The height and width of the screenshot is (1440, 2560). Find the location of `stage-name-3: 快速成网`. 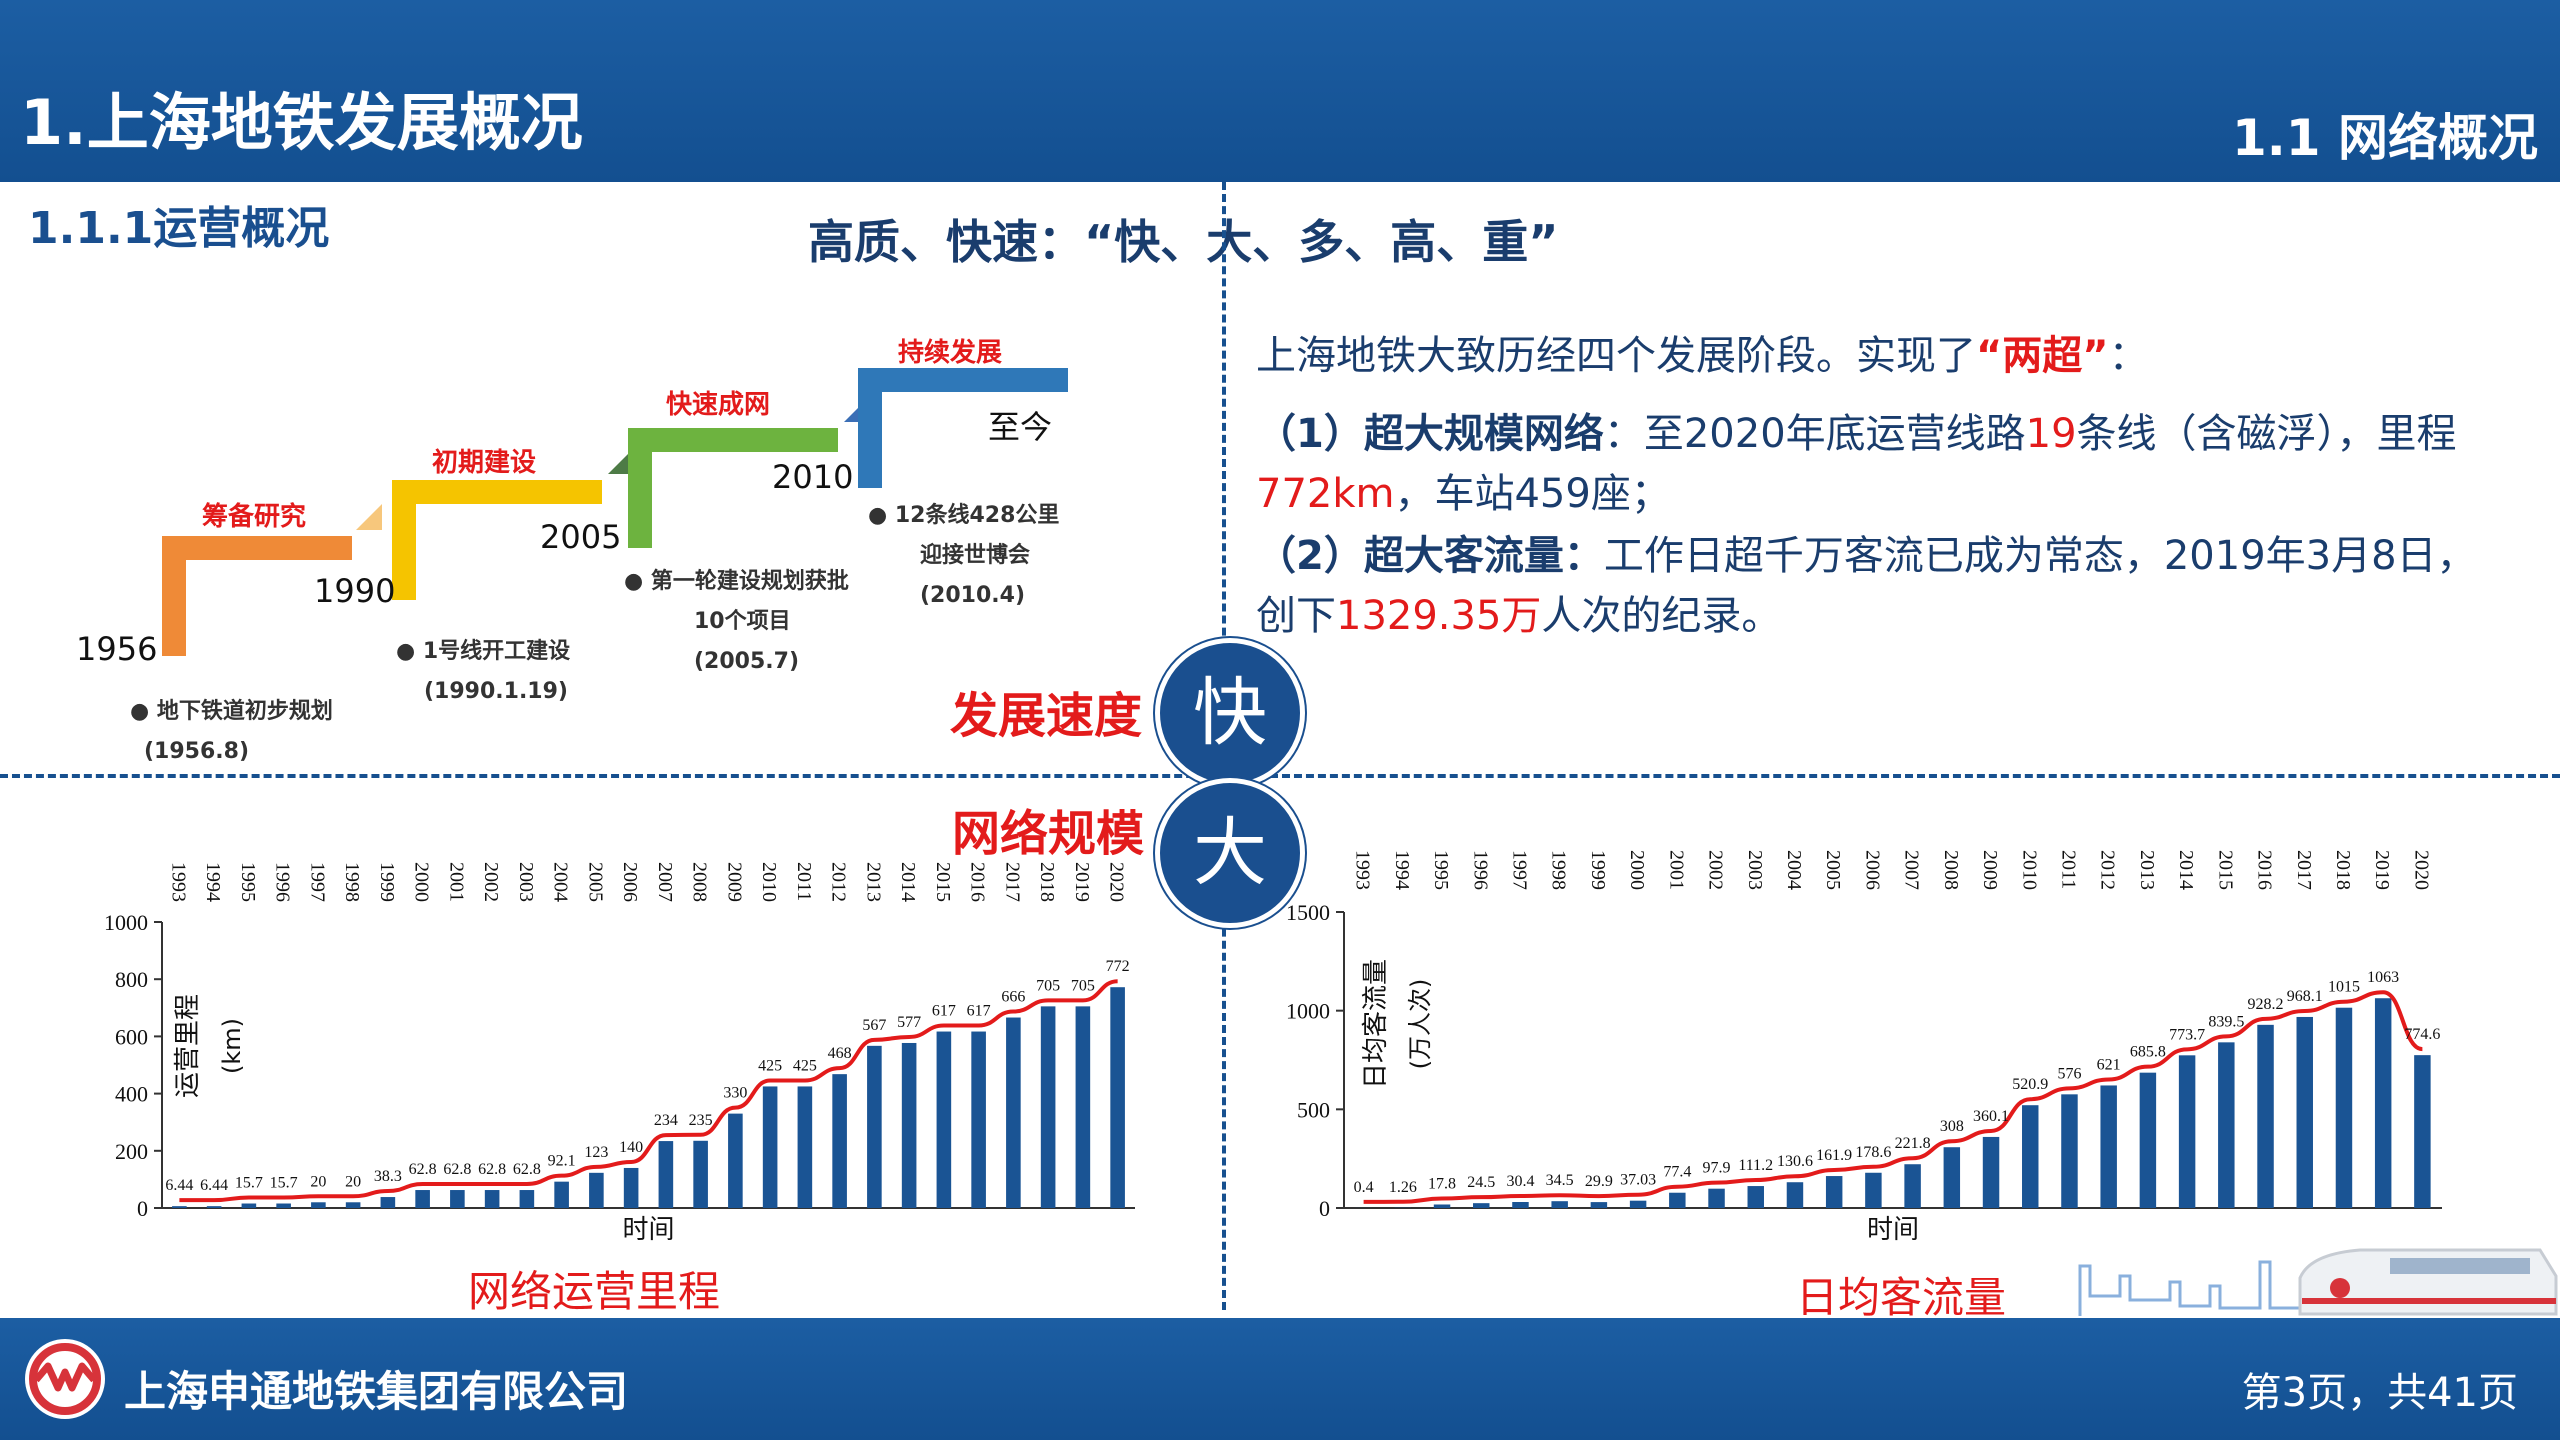

stage-name-3: 快速成网 is located at coordinates (718, 405).